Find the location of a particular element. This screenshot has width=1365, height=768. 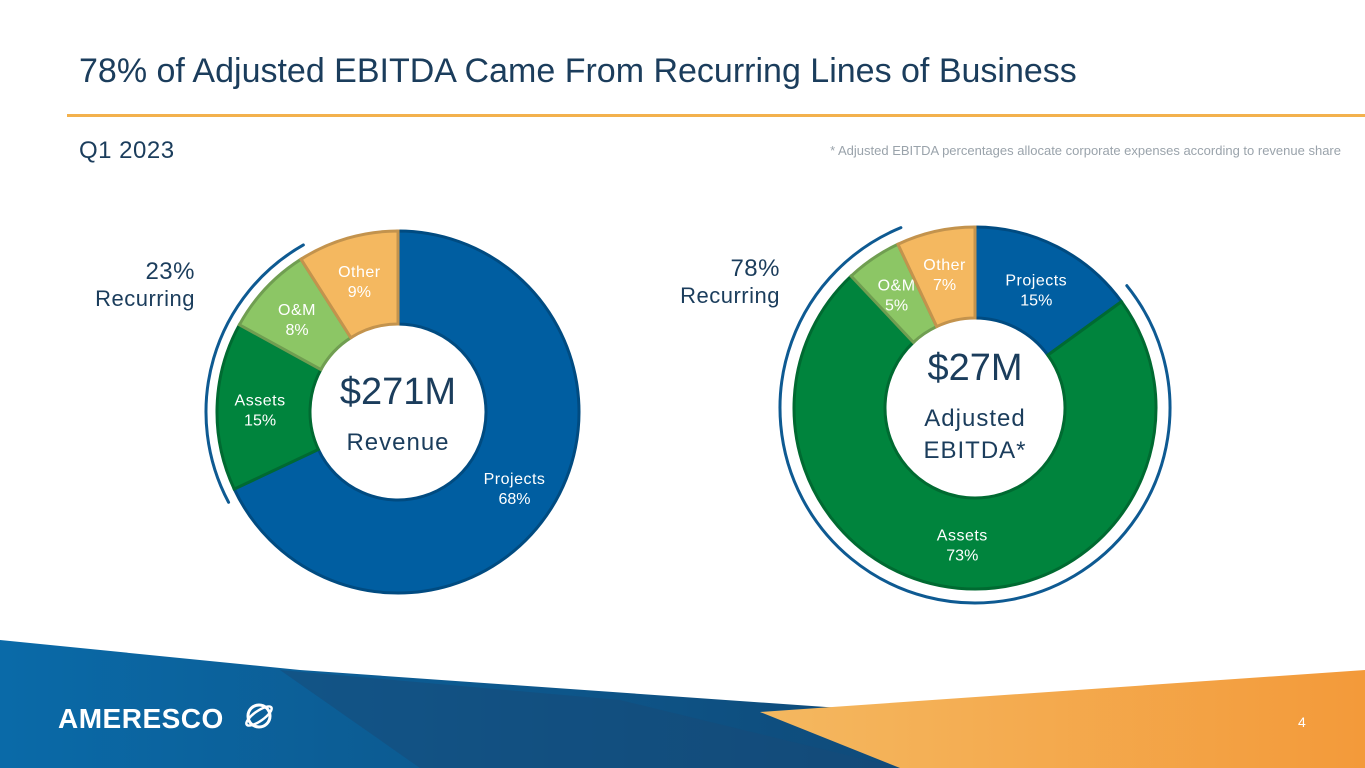

revenue-recurring-pct: 23% is located at coordinates (170, 271).